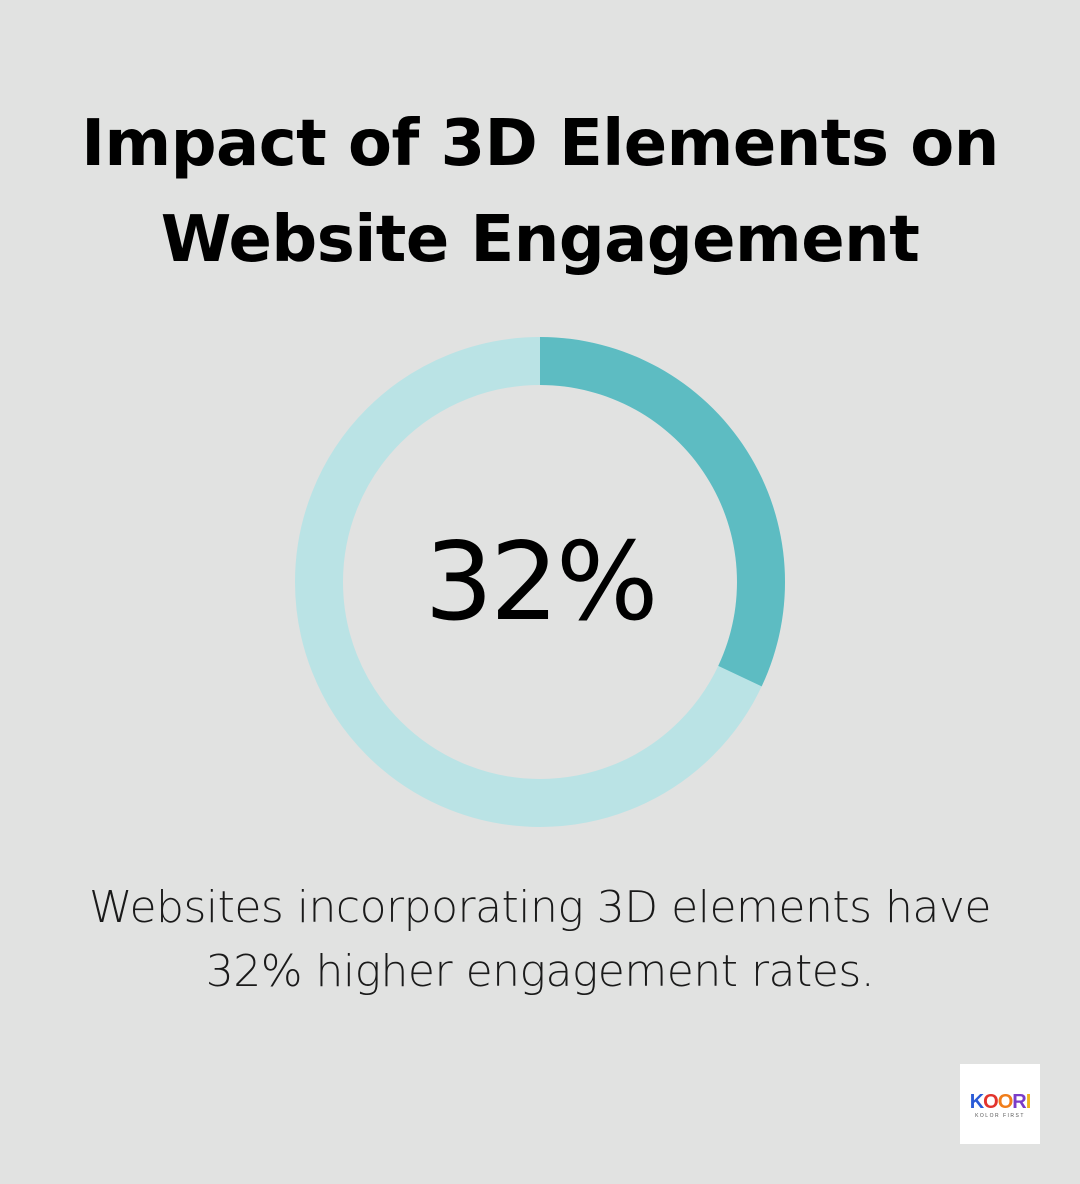 The image size is (1080, 1184). Describe the element at coordinates (540, 240) in the screenshot. I see `chart-title-line-2: Website Engagement` at that location.